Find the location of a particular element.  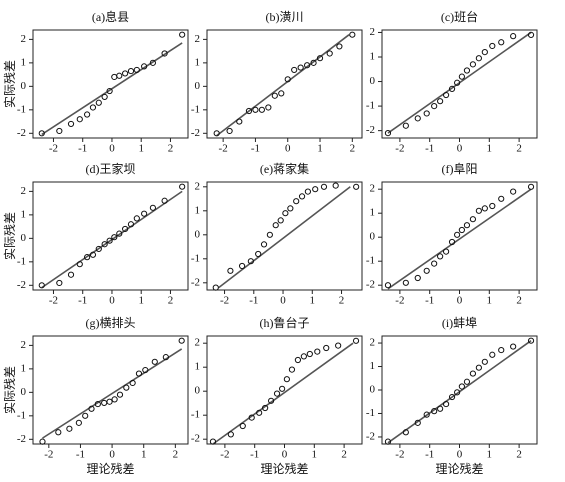

panel-title: (c)班台 is located at coordinates (459, 16).